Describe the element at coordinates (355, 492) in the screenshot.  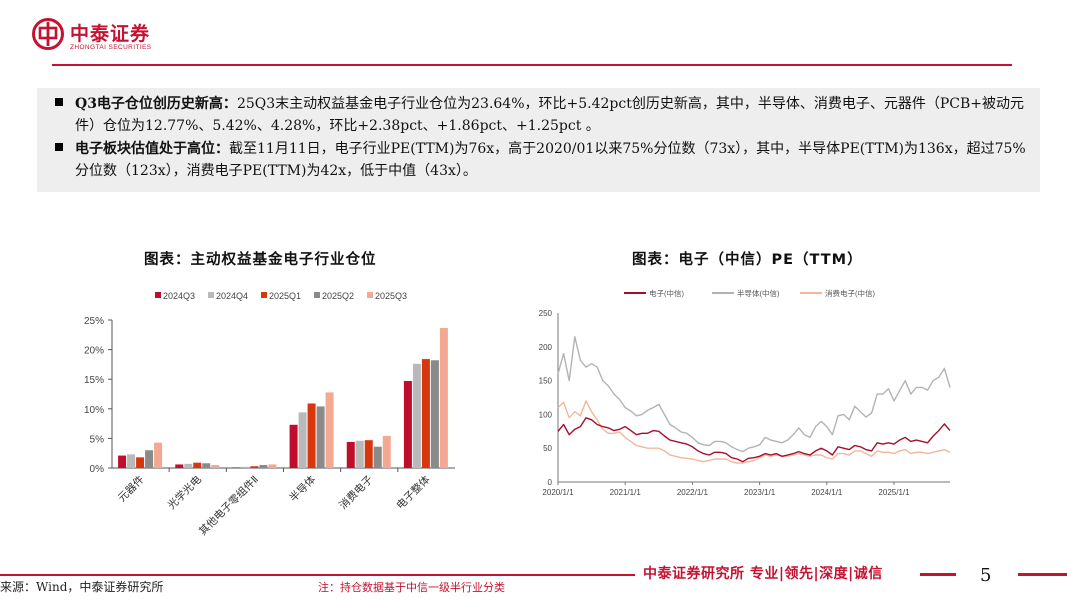
I see `category-label-消费电子: 消费电子` at that location.